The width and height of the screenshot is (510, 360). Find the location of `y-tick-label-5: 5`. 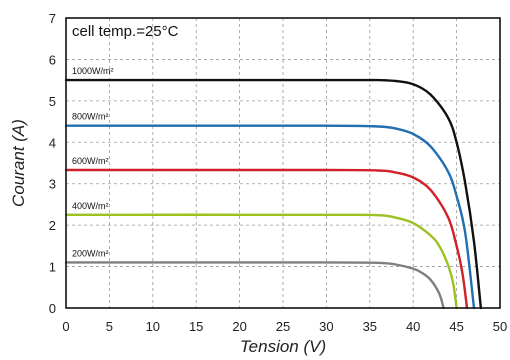

y-tick-label-5: 5 is located at coordinates (52, 101).